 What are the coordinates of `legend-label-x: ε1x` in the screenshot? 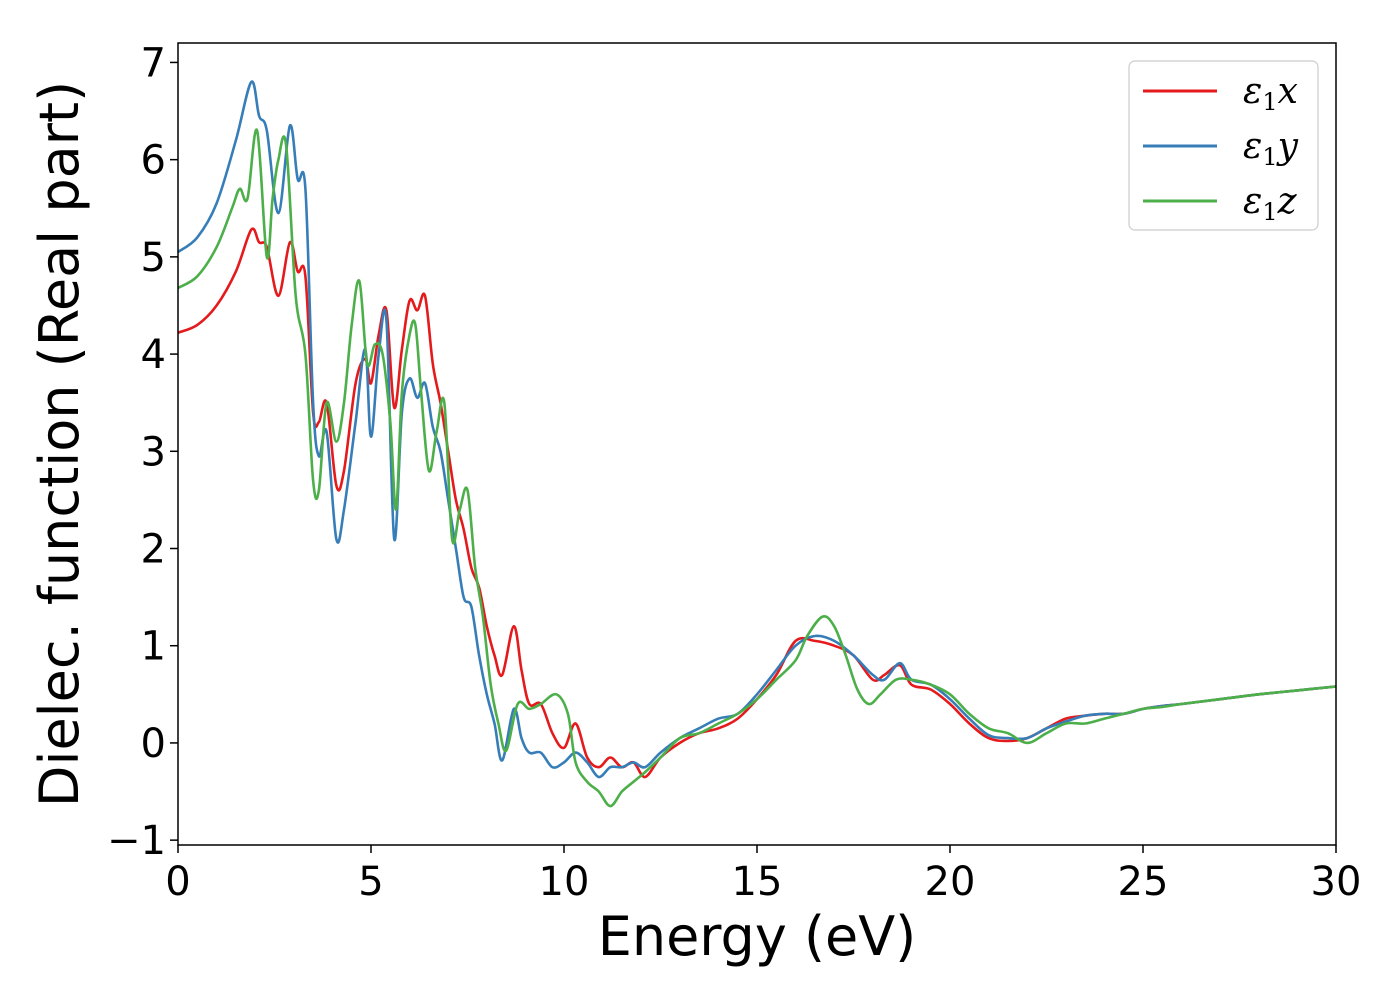 It's located at (1270, 93).